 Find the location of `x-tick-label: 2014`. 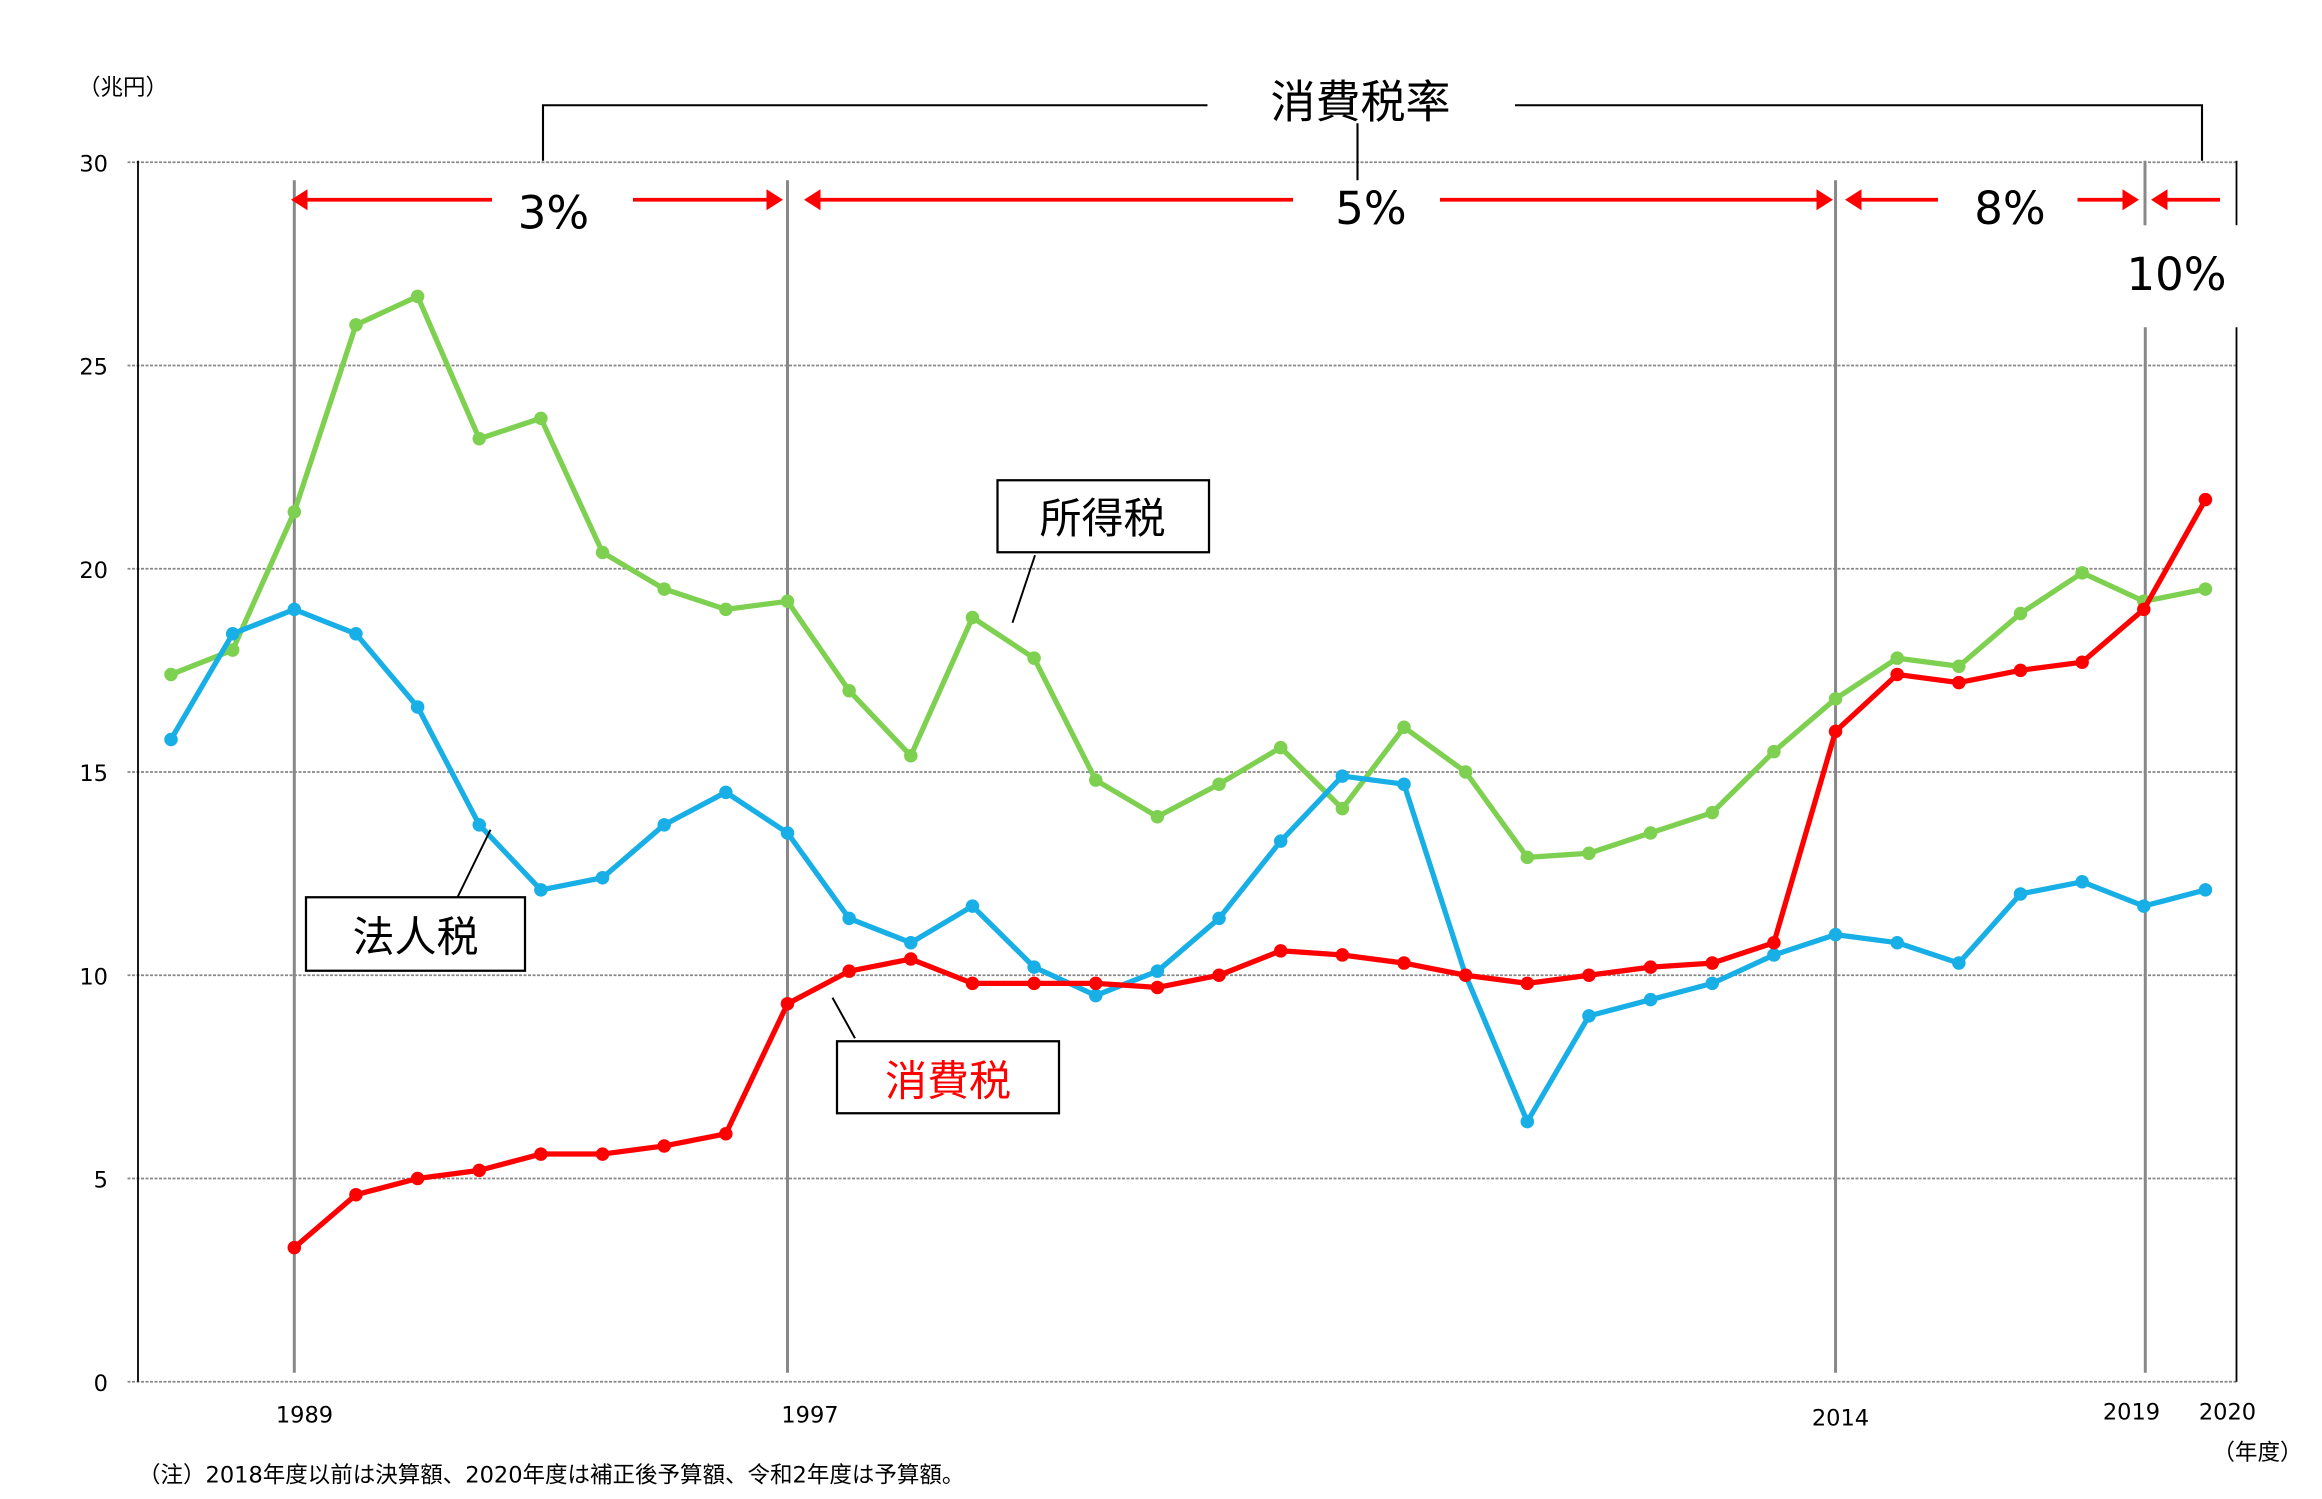

x-tick-label: 2014 is located at coordinates (1840, 1418).